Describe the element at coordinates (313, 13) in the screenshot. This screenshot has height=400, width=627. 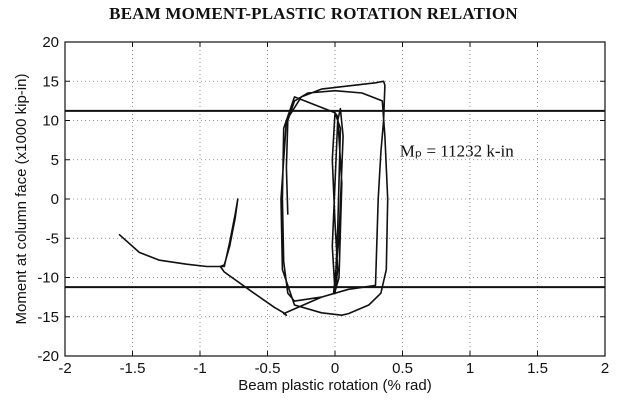
I see `chart-title: BEAM MOMENT-PLASTIC ROTATION RELATION` at that location.